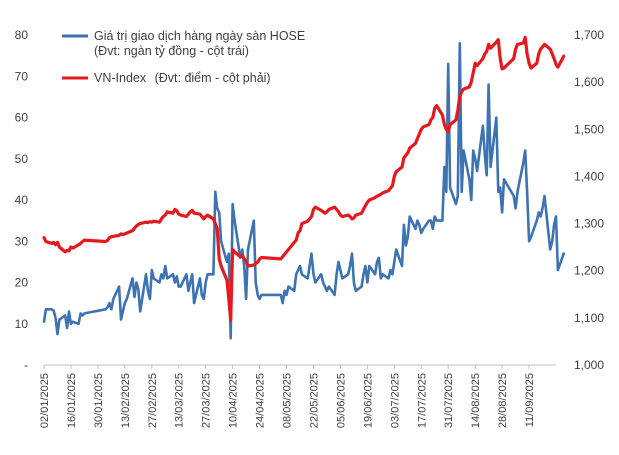 The height and width of the screenshot is (455, 619). What do you see at coordinates (368, 400) in the screenshot?
I see `x-tick-label: 19/06/2025` at bounding box center [368, 400].